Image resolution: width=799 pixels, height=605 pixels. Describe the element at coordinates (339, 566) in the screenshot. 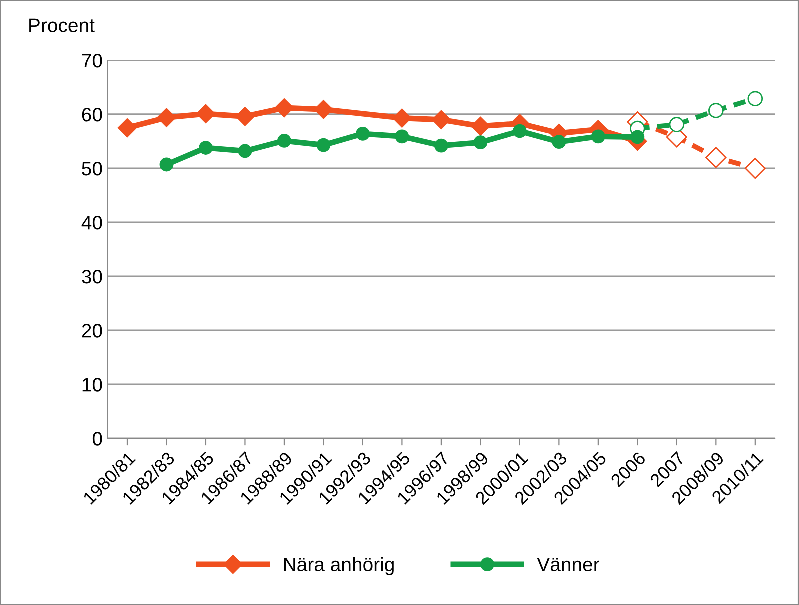

I see `legend-label: Nära anhörig` at that location.